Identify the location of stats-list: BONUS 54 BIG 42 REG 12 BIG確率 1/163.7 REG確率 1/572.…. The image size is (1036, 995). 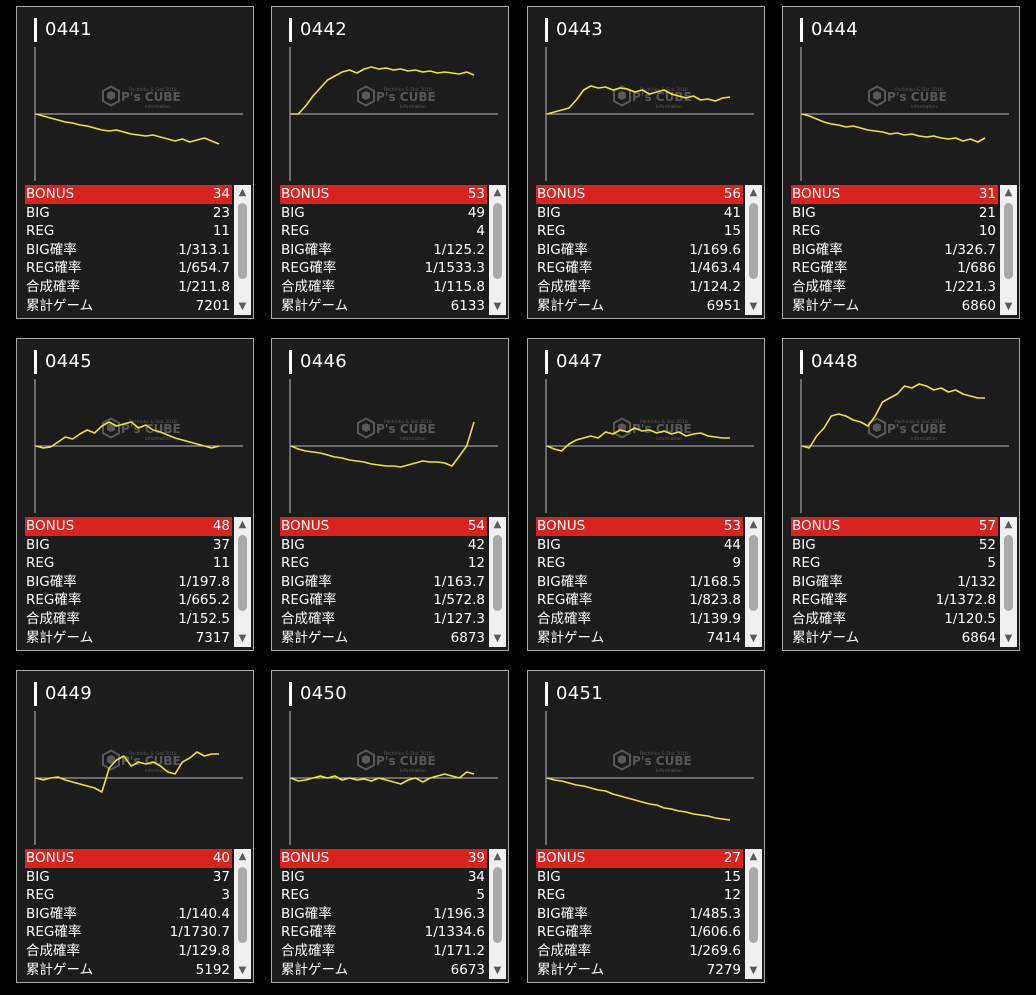
(393, 582).